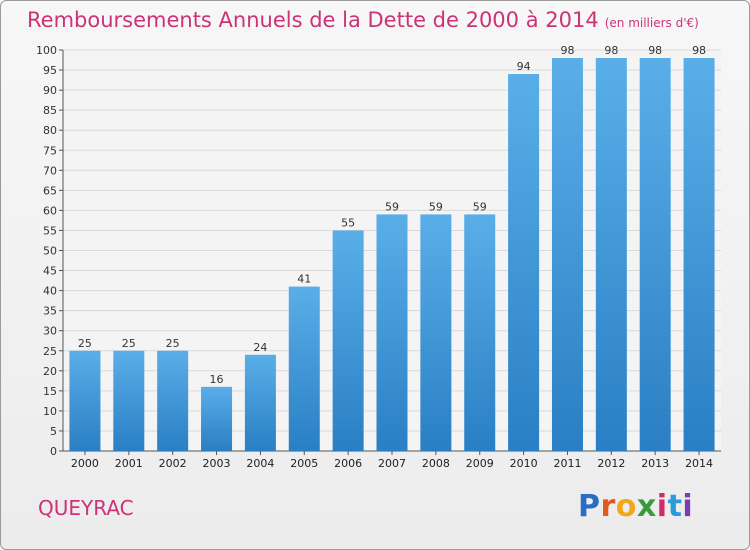 The image size is (750, 550). I want to click on proxiti-logo: Proxiti, so click(635, 506).